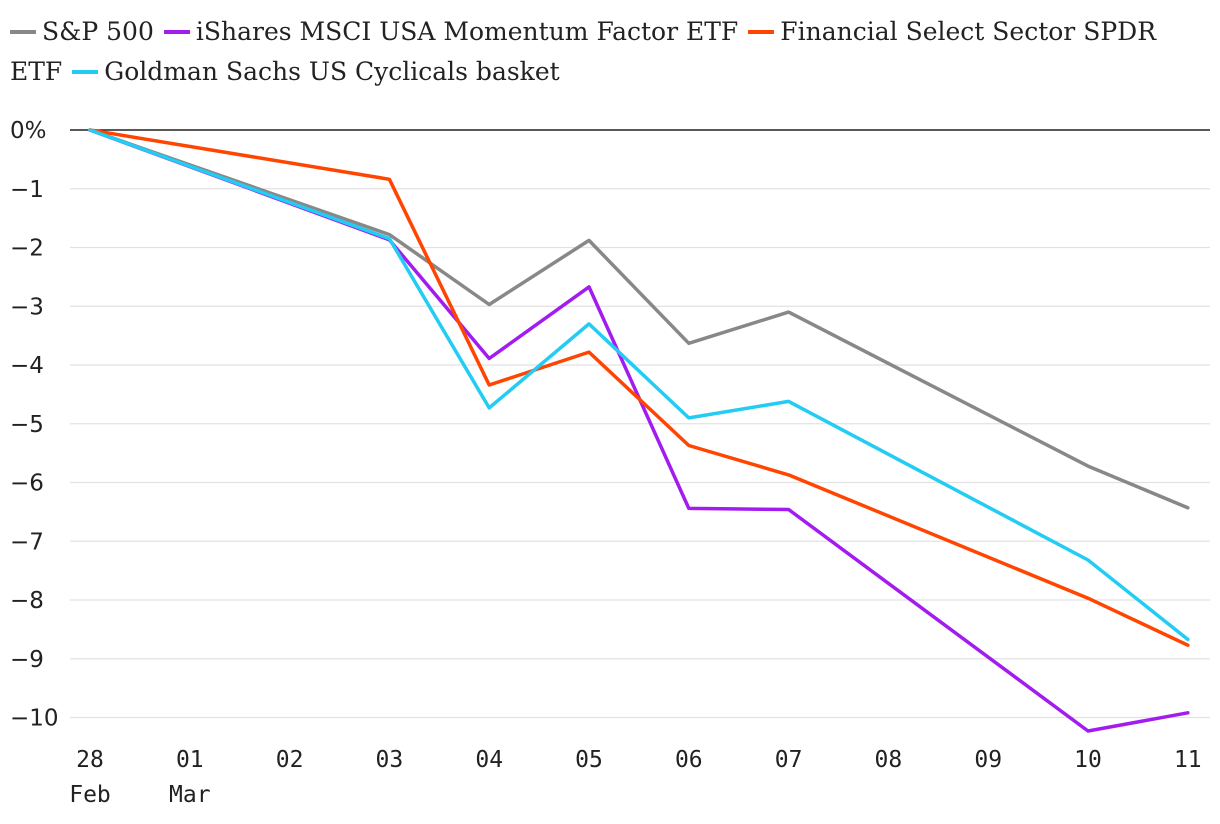 The height and width of the screenshot is (824, 1220). Describe the element at coordinates (90, 795) in the screenshot. I see `x-tick-sublabel: Feb` at that location.